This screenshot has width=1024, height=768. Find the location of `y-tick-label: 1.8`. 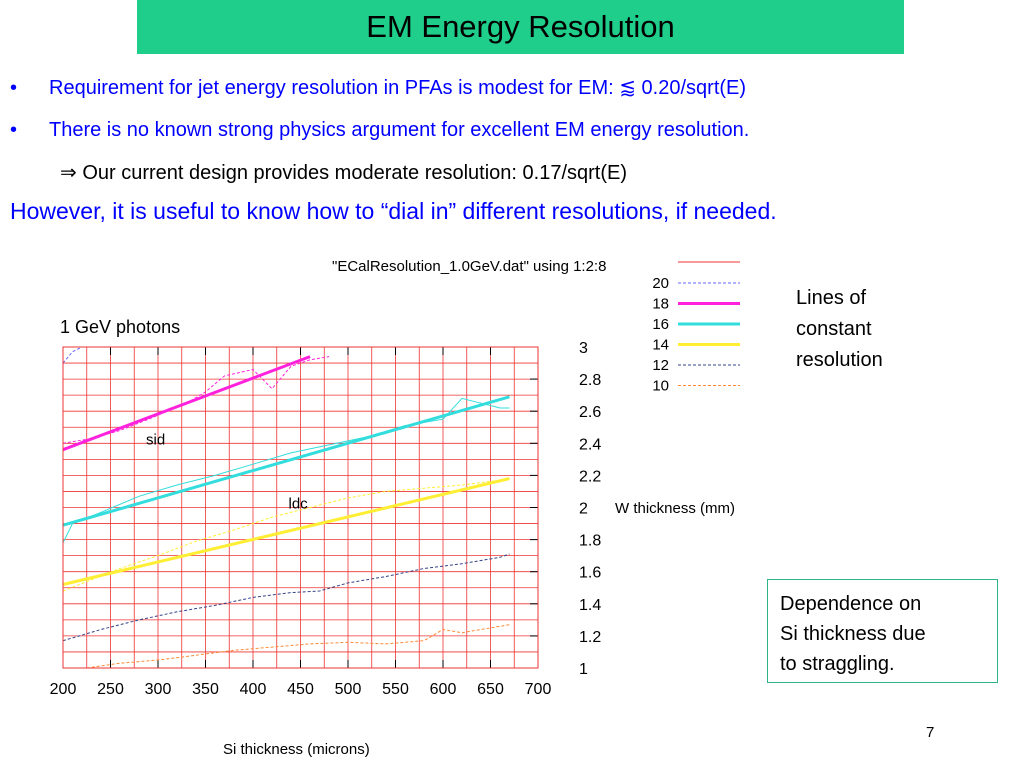

y-tick-label: 1.8 is located at coordinates (590, 541).